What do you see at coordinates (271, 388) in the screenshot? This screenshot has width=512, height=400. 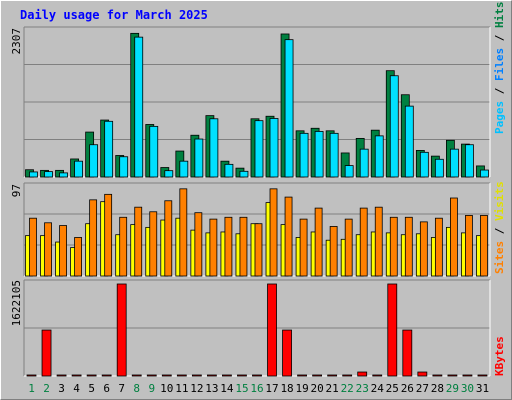 I see `day-label: 17` at bounding box center [271, 388].